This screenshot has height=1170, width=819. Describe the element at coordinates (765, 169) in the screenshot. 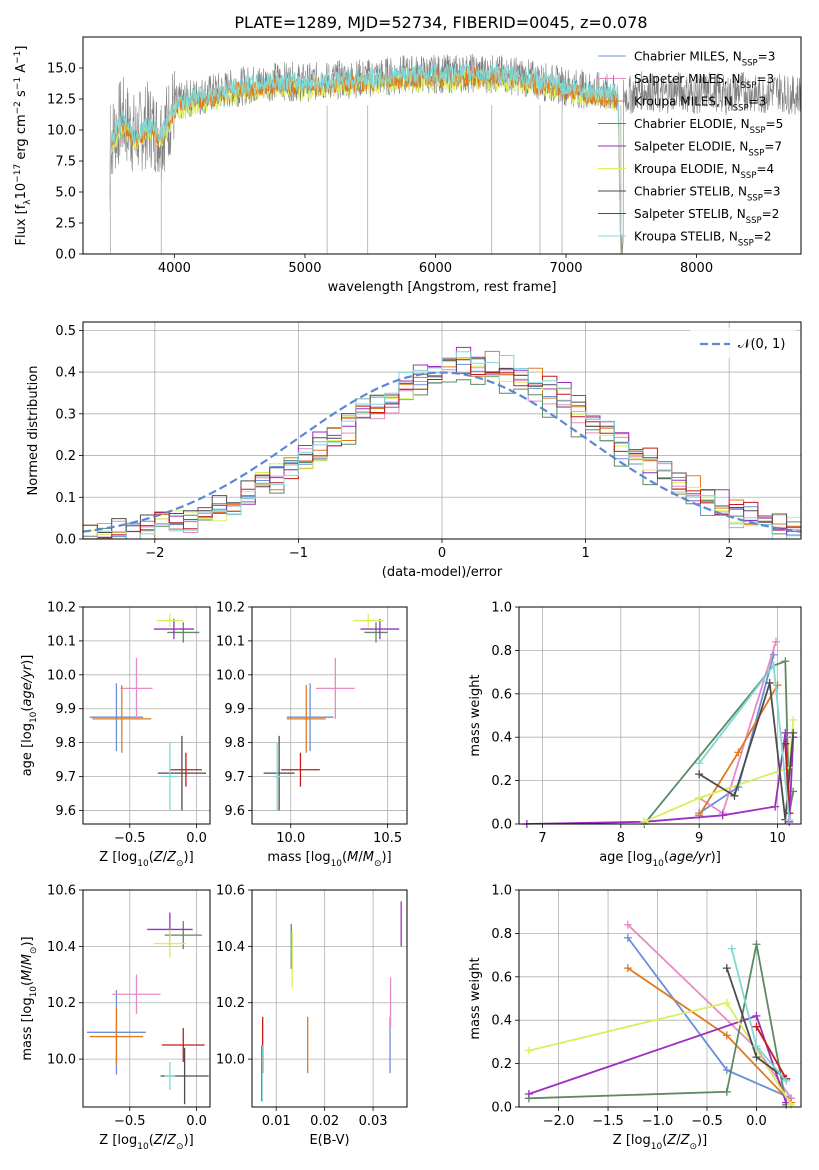

I see `legend-label-count: =4` at that location.